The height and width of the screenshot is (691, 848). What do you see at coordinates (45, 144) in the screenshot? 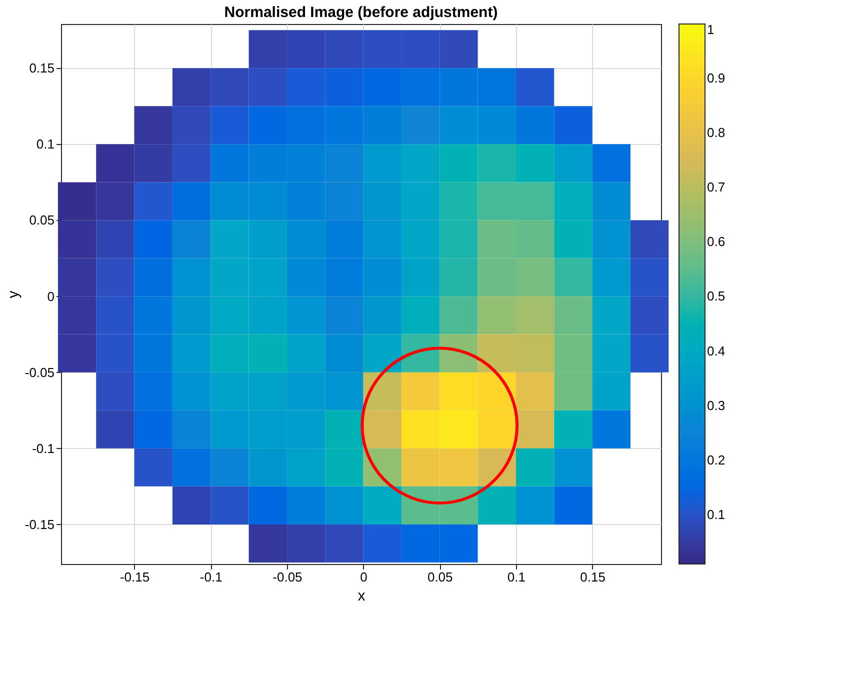
I see `y-tick-label: 0.1` at bounding box center [45, 144].